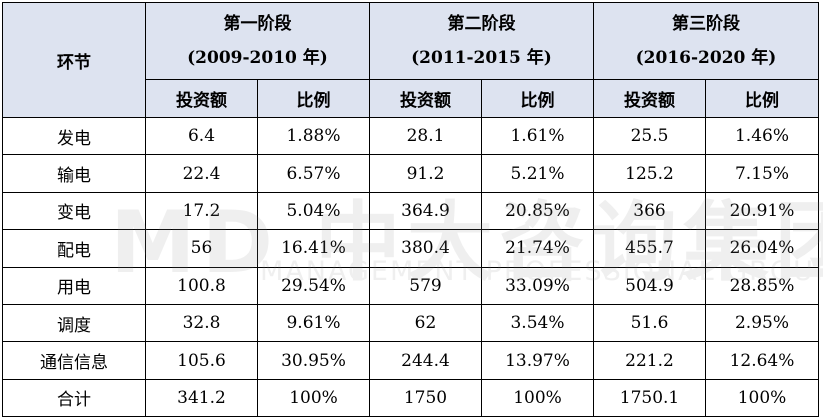 The image size is (823, 417). Describe the element at coordinates (313, 173) in the screenshot. I see `ratio-cell: 6.57%` at that location.